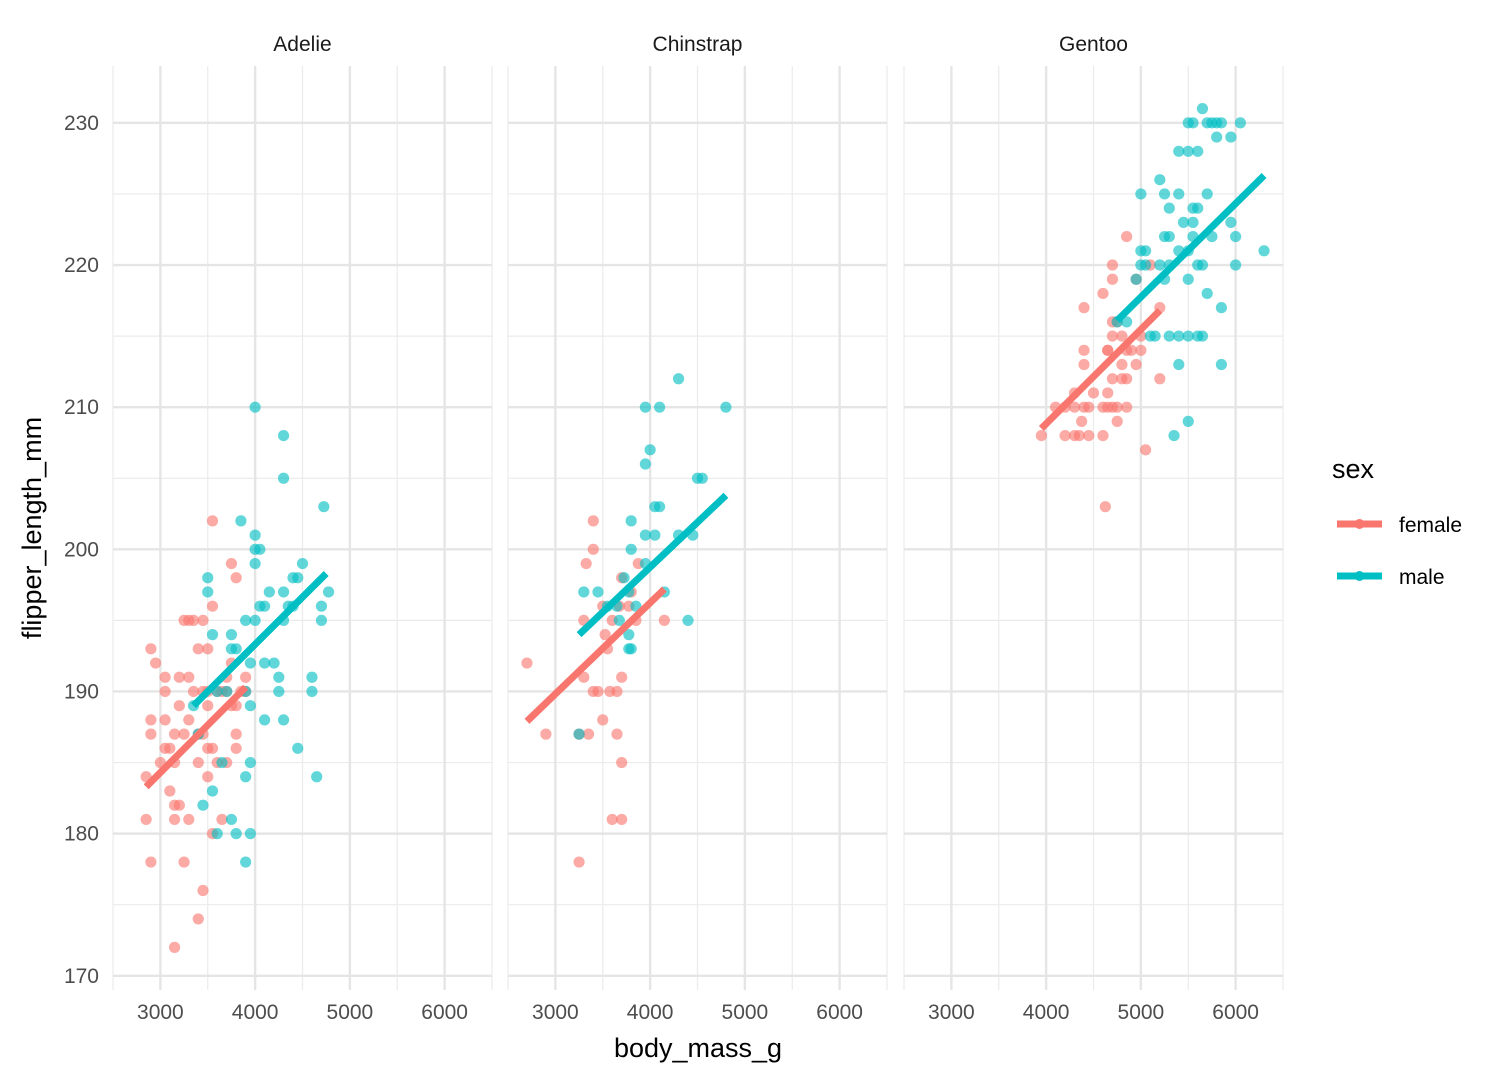 This screenshot has height=1080, width=1512. I want to click on legend-item-female: female, so click(1399, 525).